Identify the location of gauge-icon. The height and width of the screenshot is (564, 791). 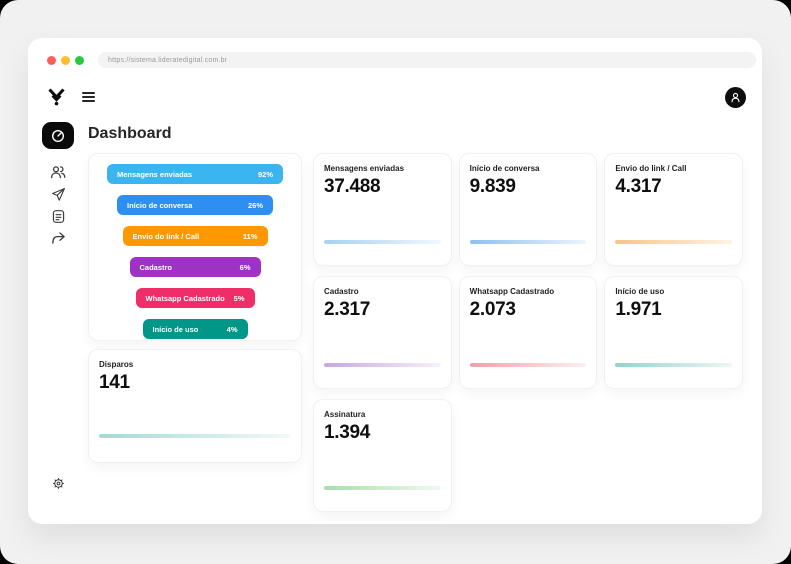
(58, 135).